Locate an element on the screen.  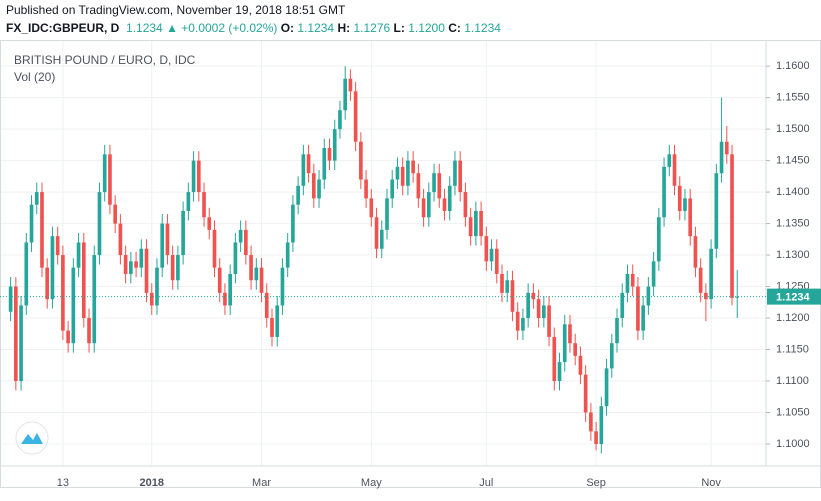
y-tick-label: 1.1450 is located at coordinates (793, 161).